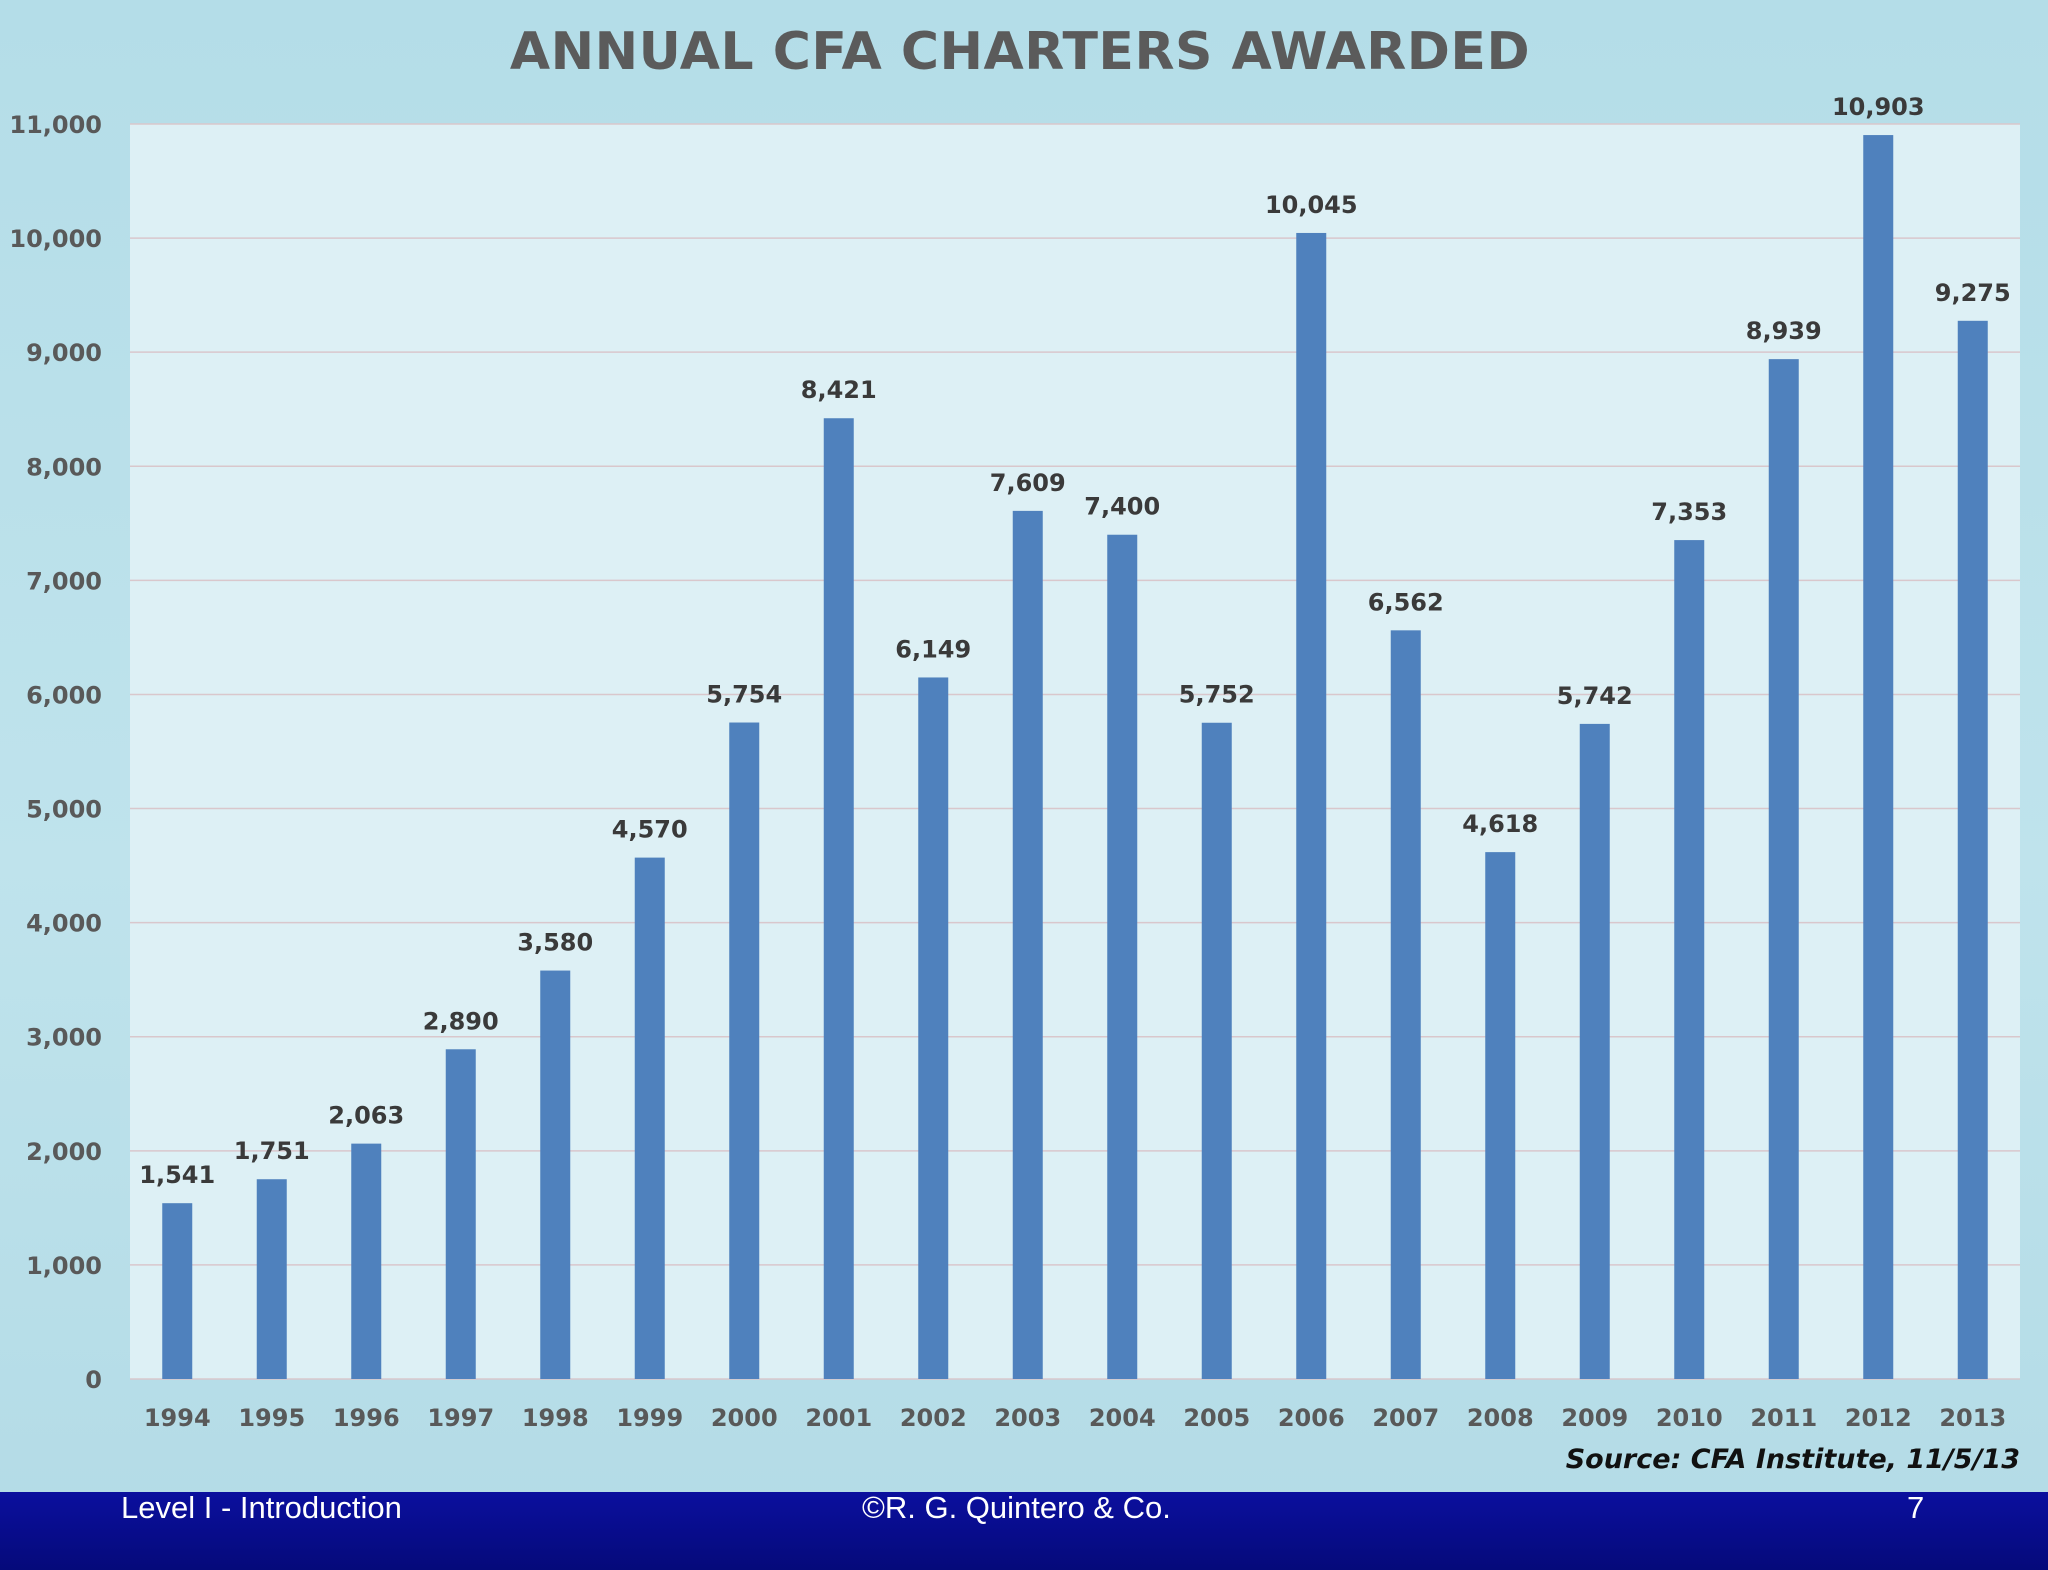 The image size is (2048, 1570). What do you see at coordinates (649, 1118) in the screenshot?
I see `bar-1999` at bounding box center [649, 1118].